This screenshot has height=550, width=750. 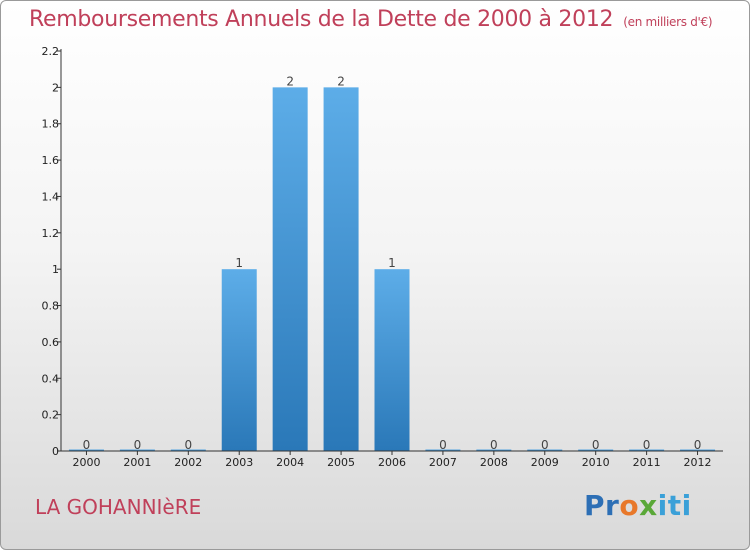 What do you see at coordinates (647, 462) in the screenshot?
I see `x-tick-label: 2011` at bounding box center [647, 462].